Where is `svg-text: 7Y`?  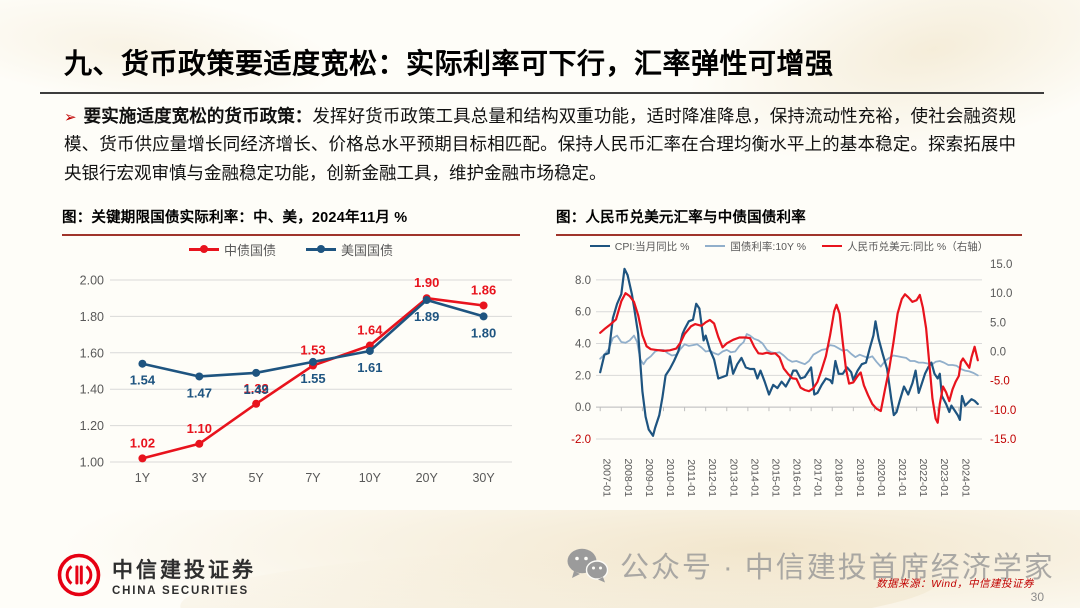 svg-text: 7Y is located at coordinates (313, 478).